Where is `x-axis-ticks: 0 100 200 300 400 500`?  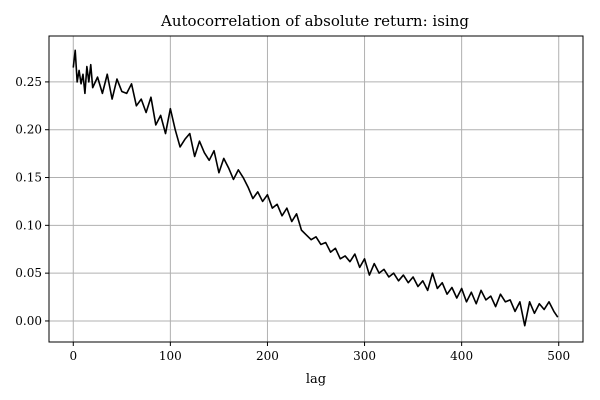
x-axis-ticks: 0 100 200 300 400 500 is located at coordinates (319, 352).